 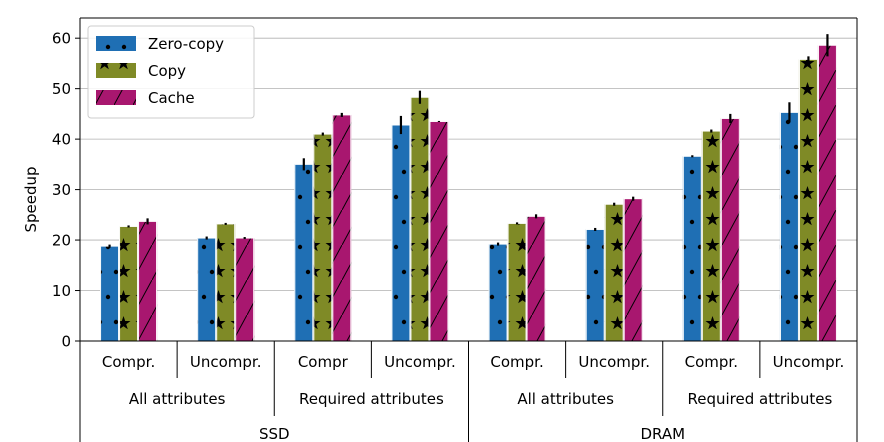 I want to click on legend-label: Copy, so click(x=167, y=71).